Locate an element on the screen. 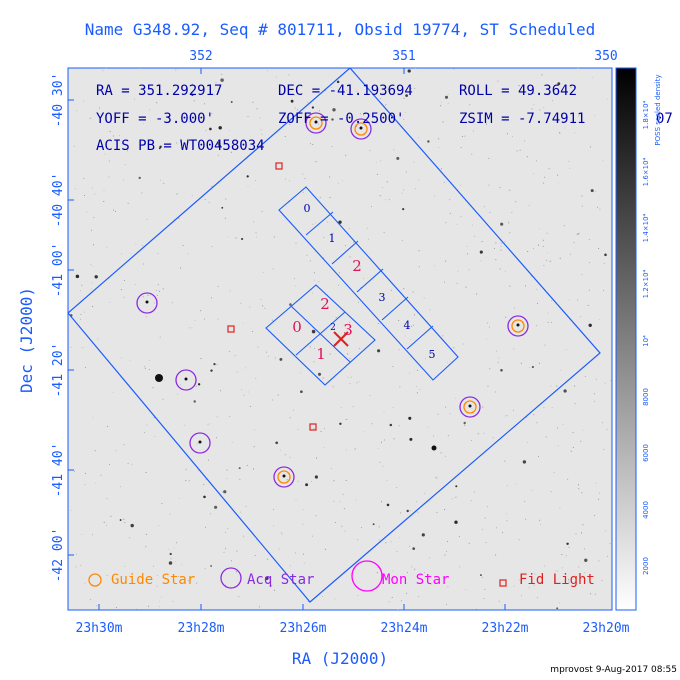 This screenshot has height=680, width=680. colorbar-tick-label: 4000 is located at coordinates (646, 510).